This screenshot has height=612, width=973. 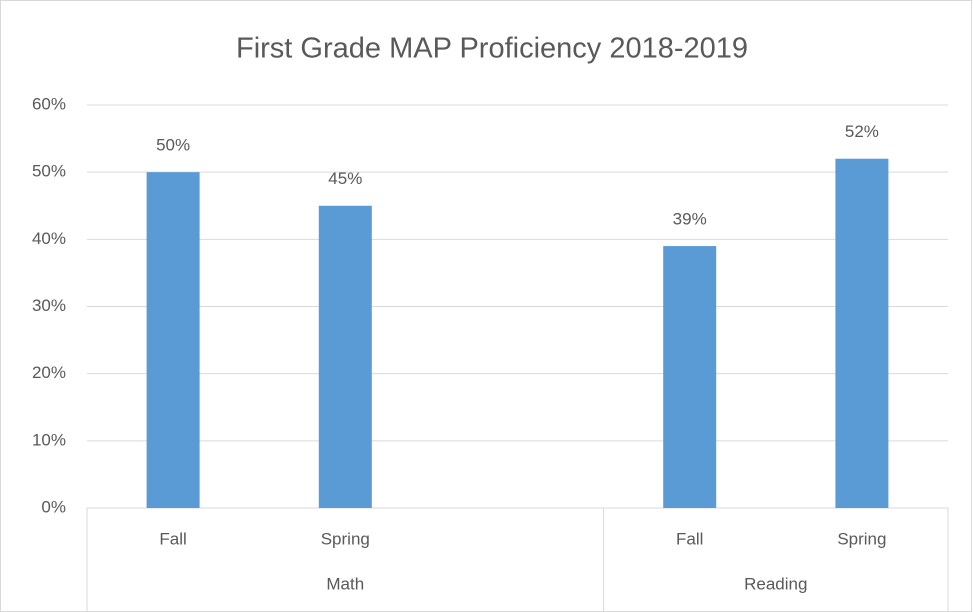 What do you see at coordinates (345, 178) in the screenshot?
I see `data-label: 45%` at bounding box center [345, 178].